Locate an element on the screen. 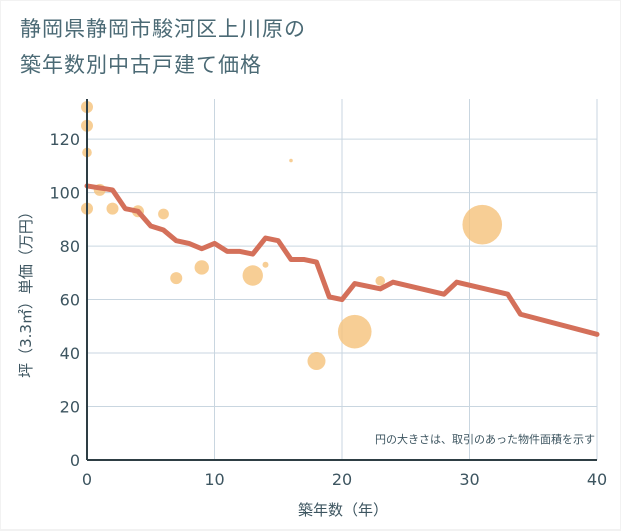 Image resolution: width=621 pixels, height=531 pixels. y-tick-label: 80 is located at coordinates (70, 246).